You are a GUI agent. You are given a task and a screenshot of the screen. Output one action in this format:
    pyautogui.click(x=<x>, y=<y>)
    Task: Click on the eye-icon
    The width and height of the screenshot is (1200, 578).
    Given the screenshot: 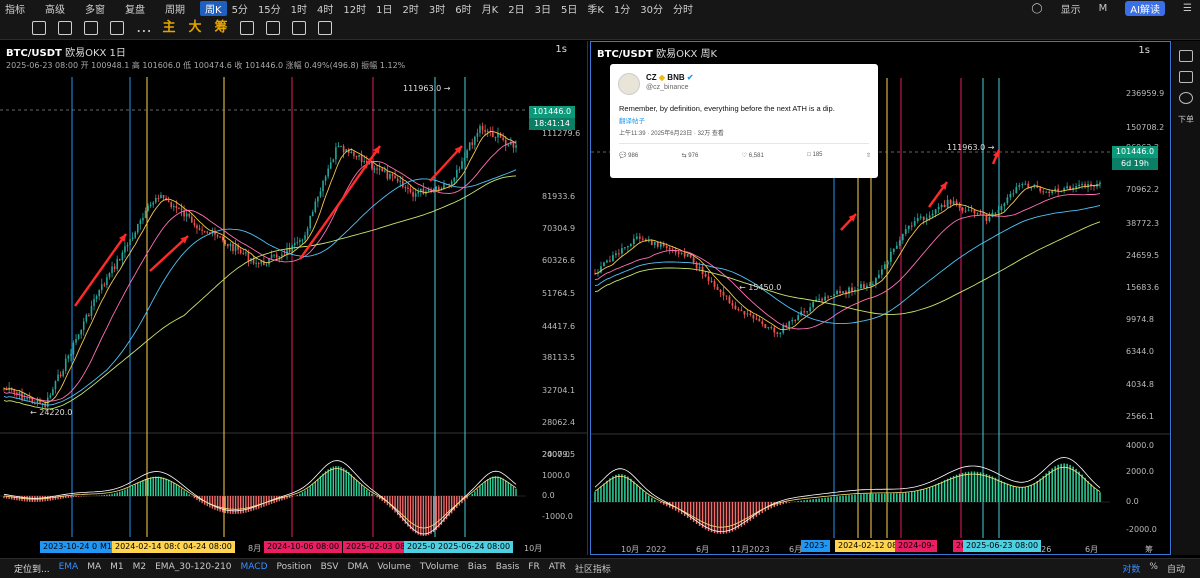 What is the action you would take?
    pyautogui.click(x=299, y=27)
    